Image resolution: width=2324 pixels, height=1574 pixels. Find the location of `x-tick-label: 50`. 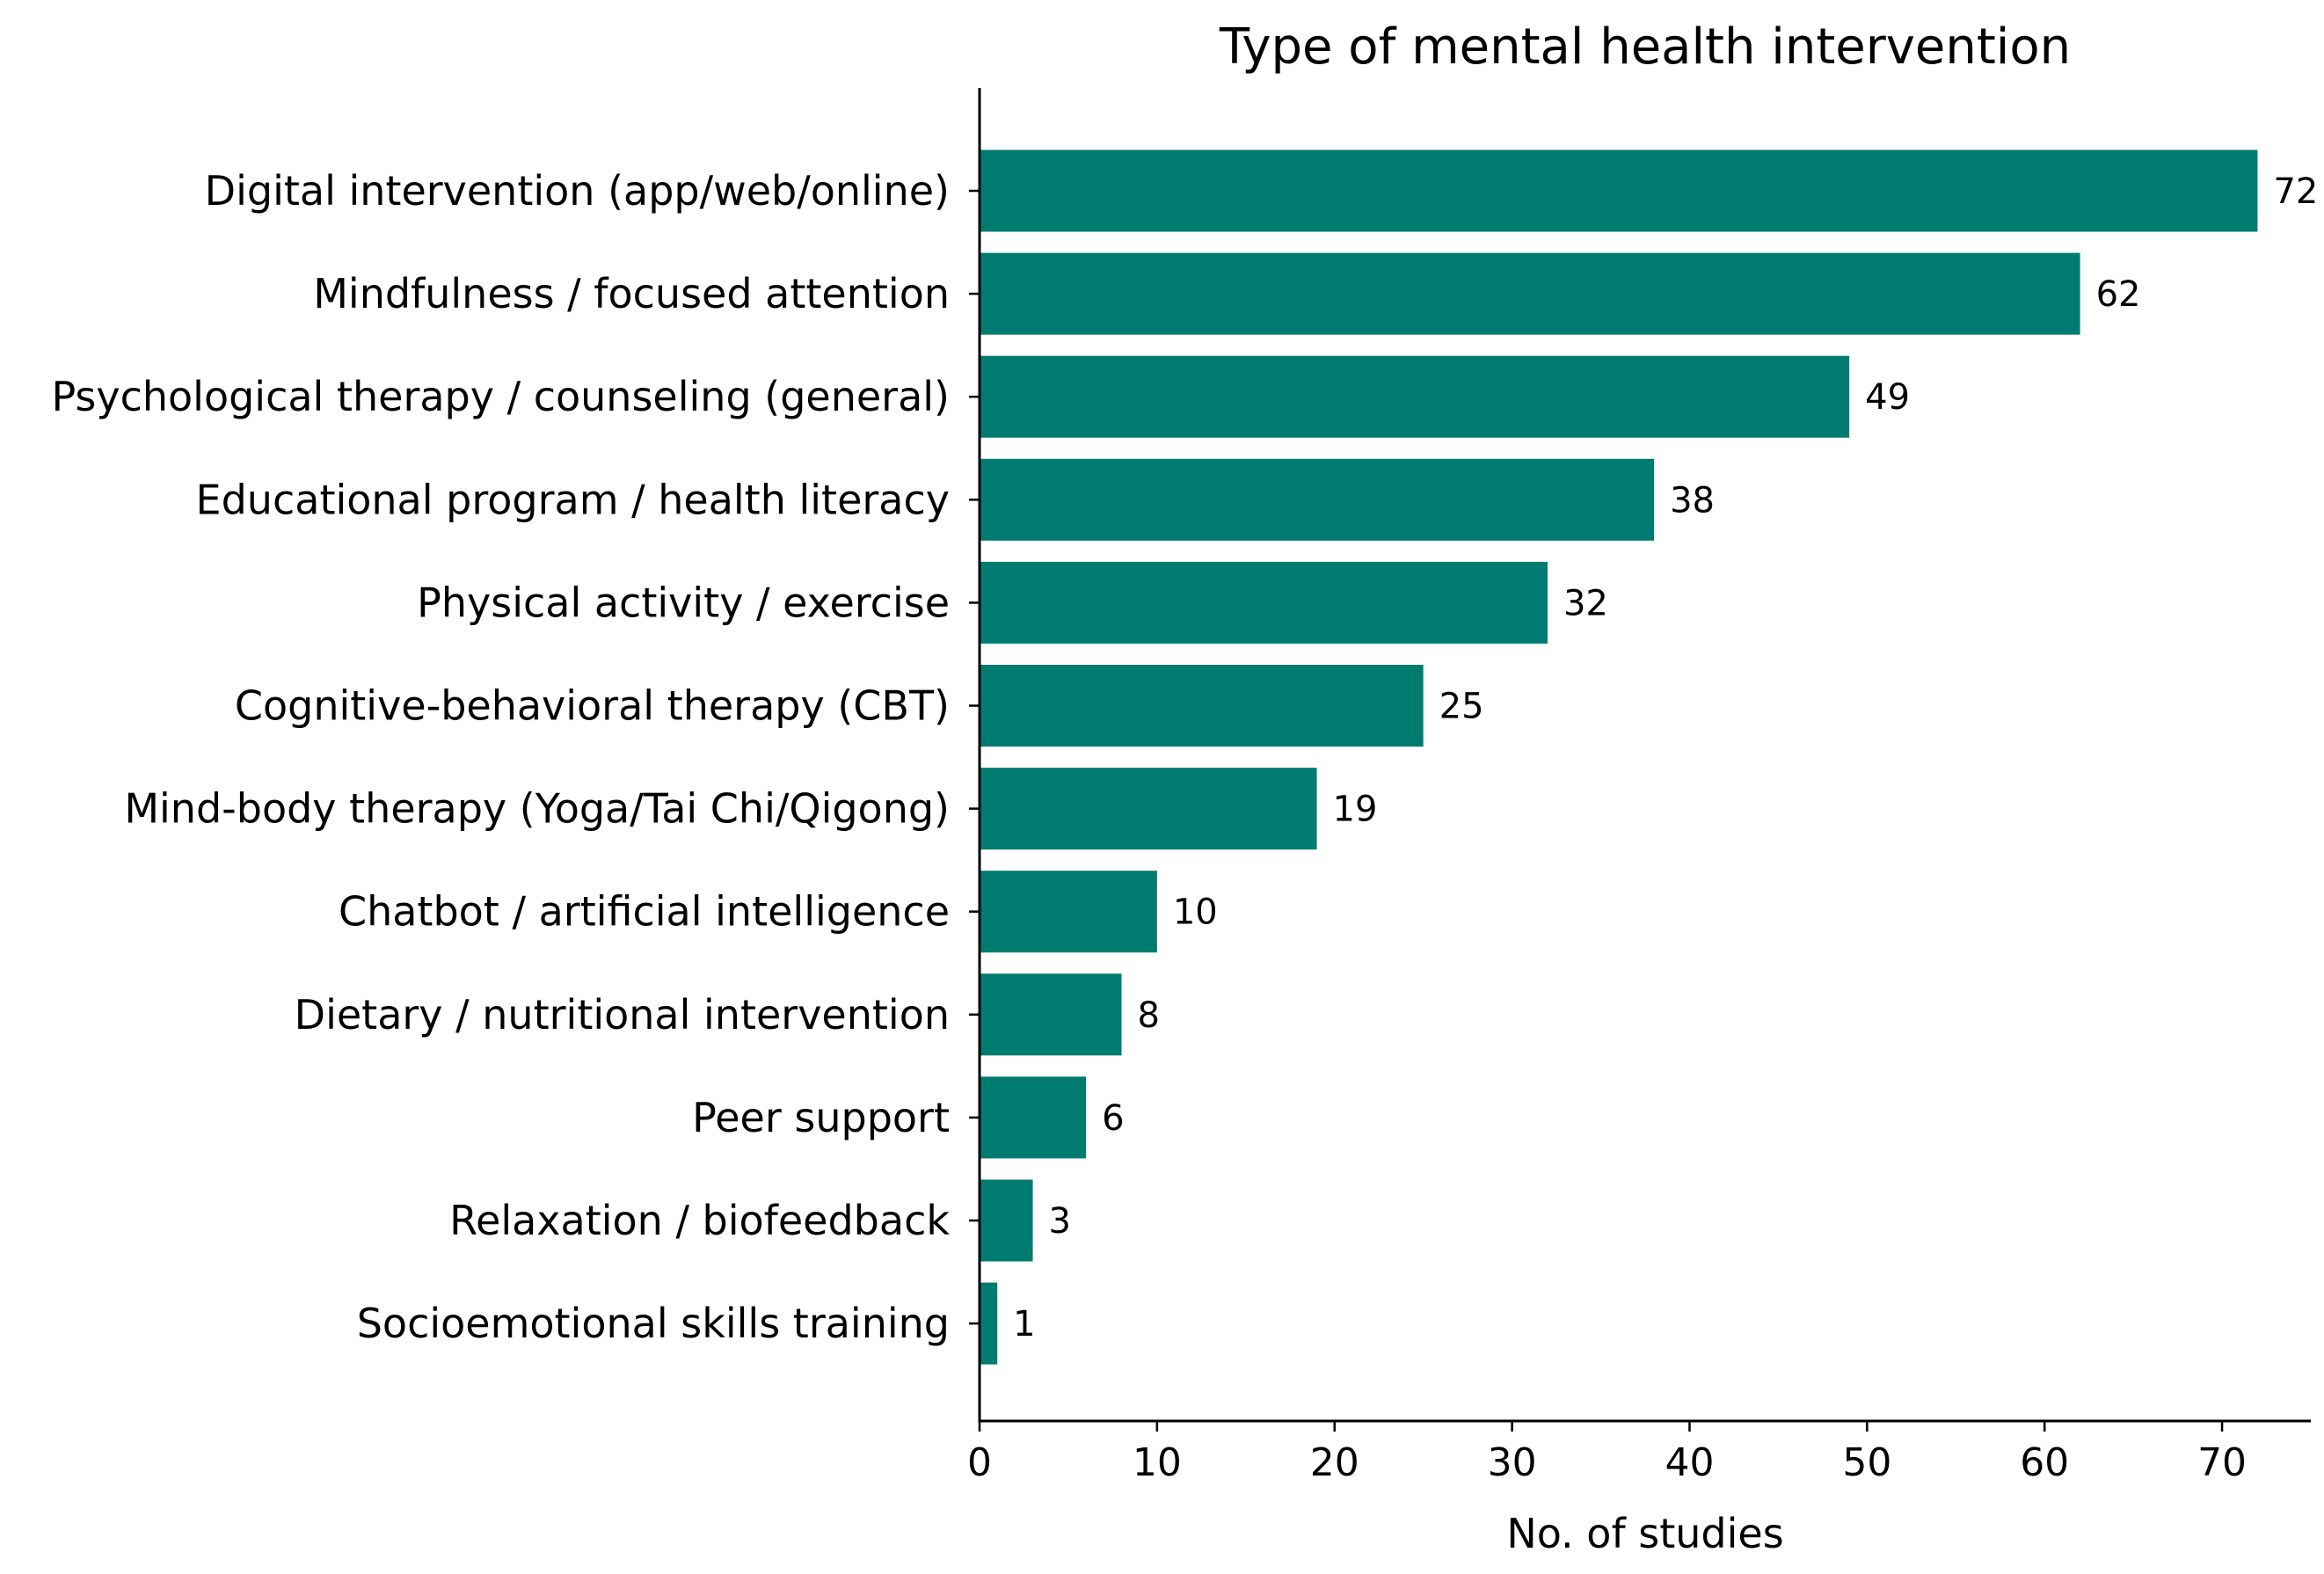

x-tick-label: 50 is located at coordinates (1867, 1462).